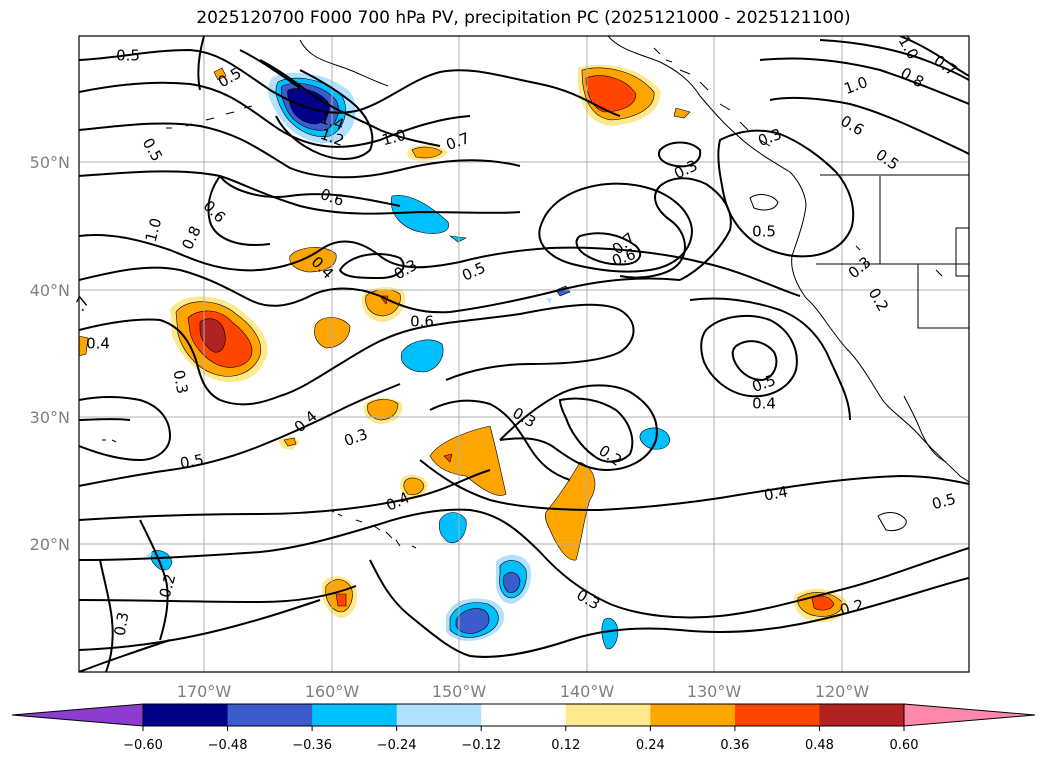 The width and height of the screenshot is (1047, 765). I want to click on longitude-label: 170°W, so click(204, 691).